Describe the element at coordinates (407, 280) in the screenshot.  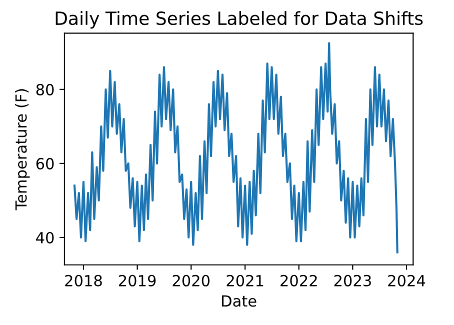
I see `x-tick-label: 2024` at that location.